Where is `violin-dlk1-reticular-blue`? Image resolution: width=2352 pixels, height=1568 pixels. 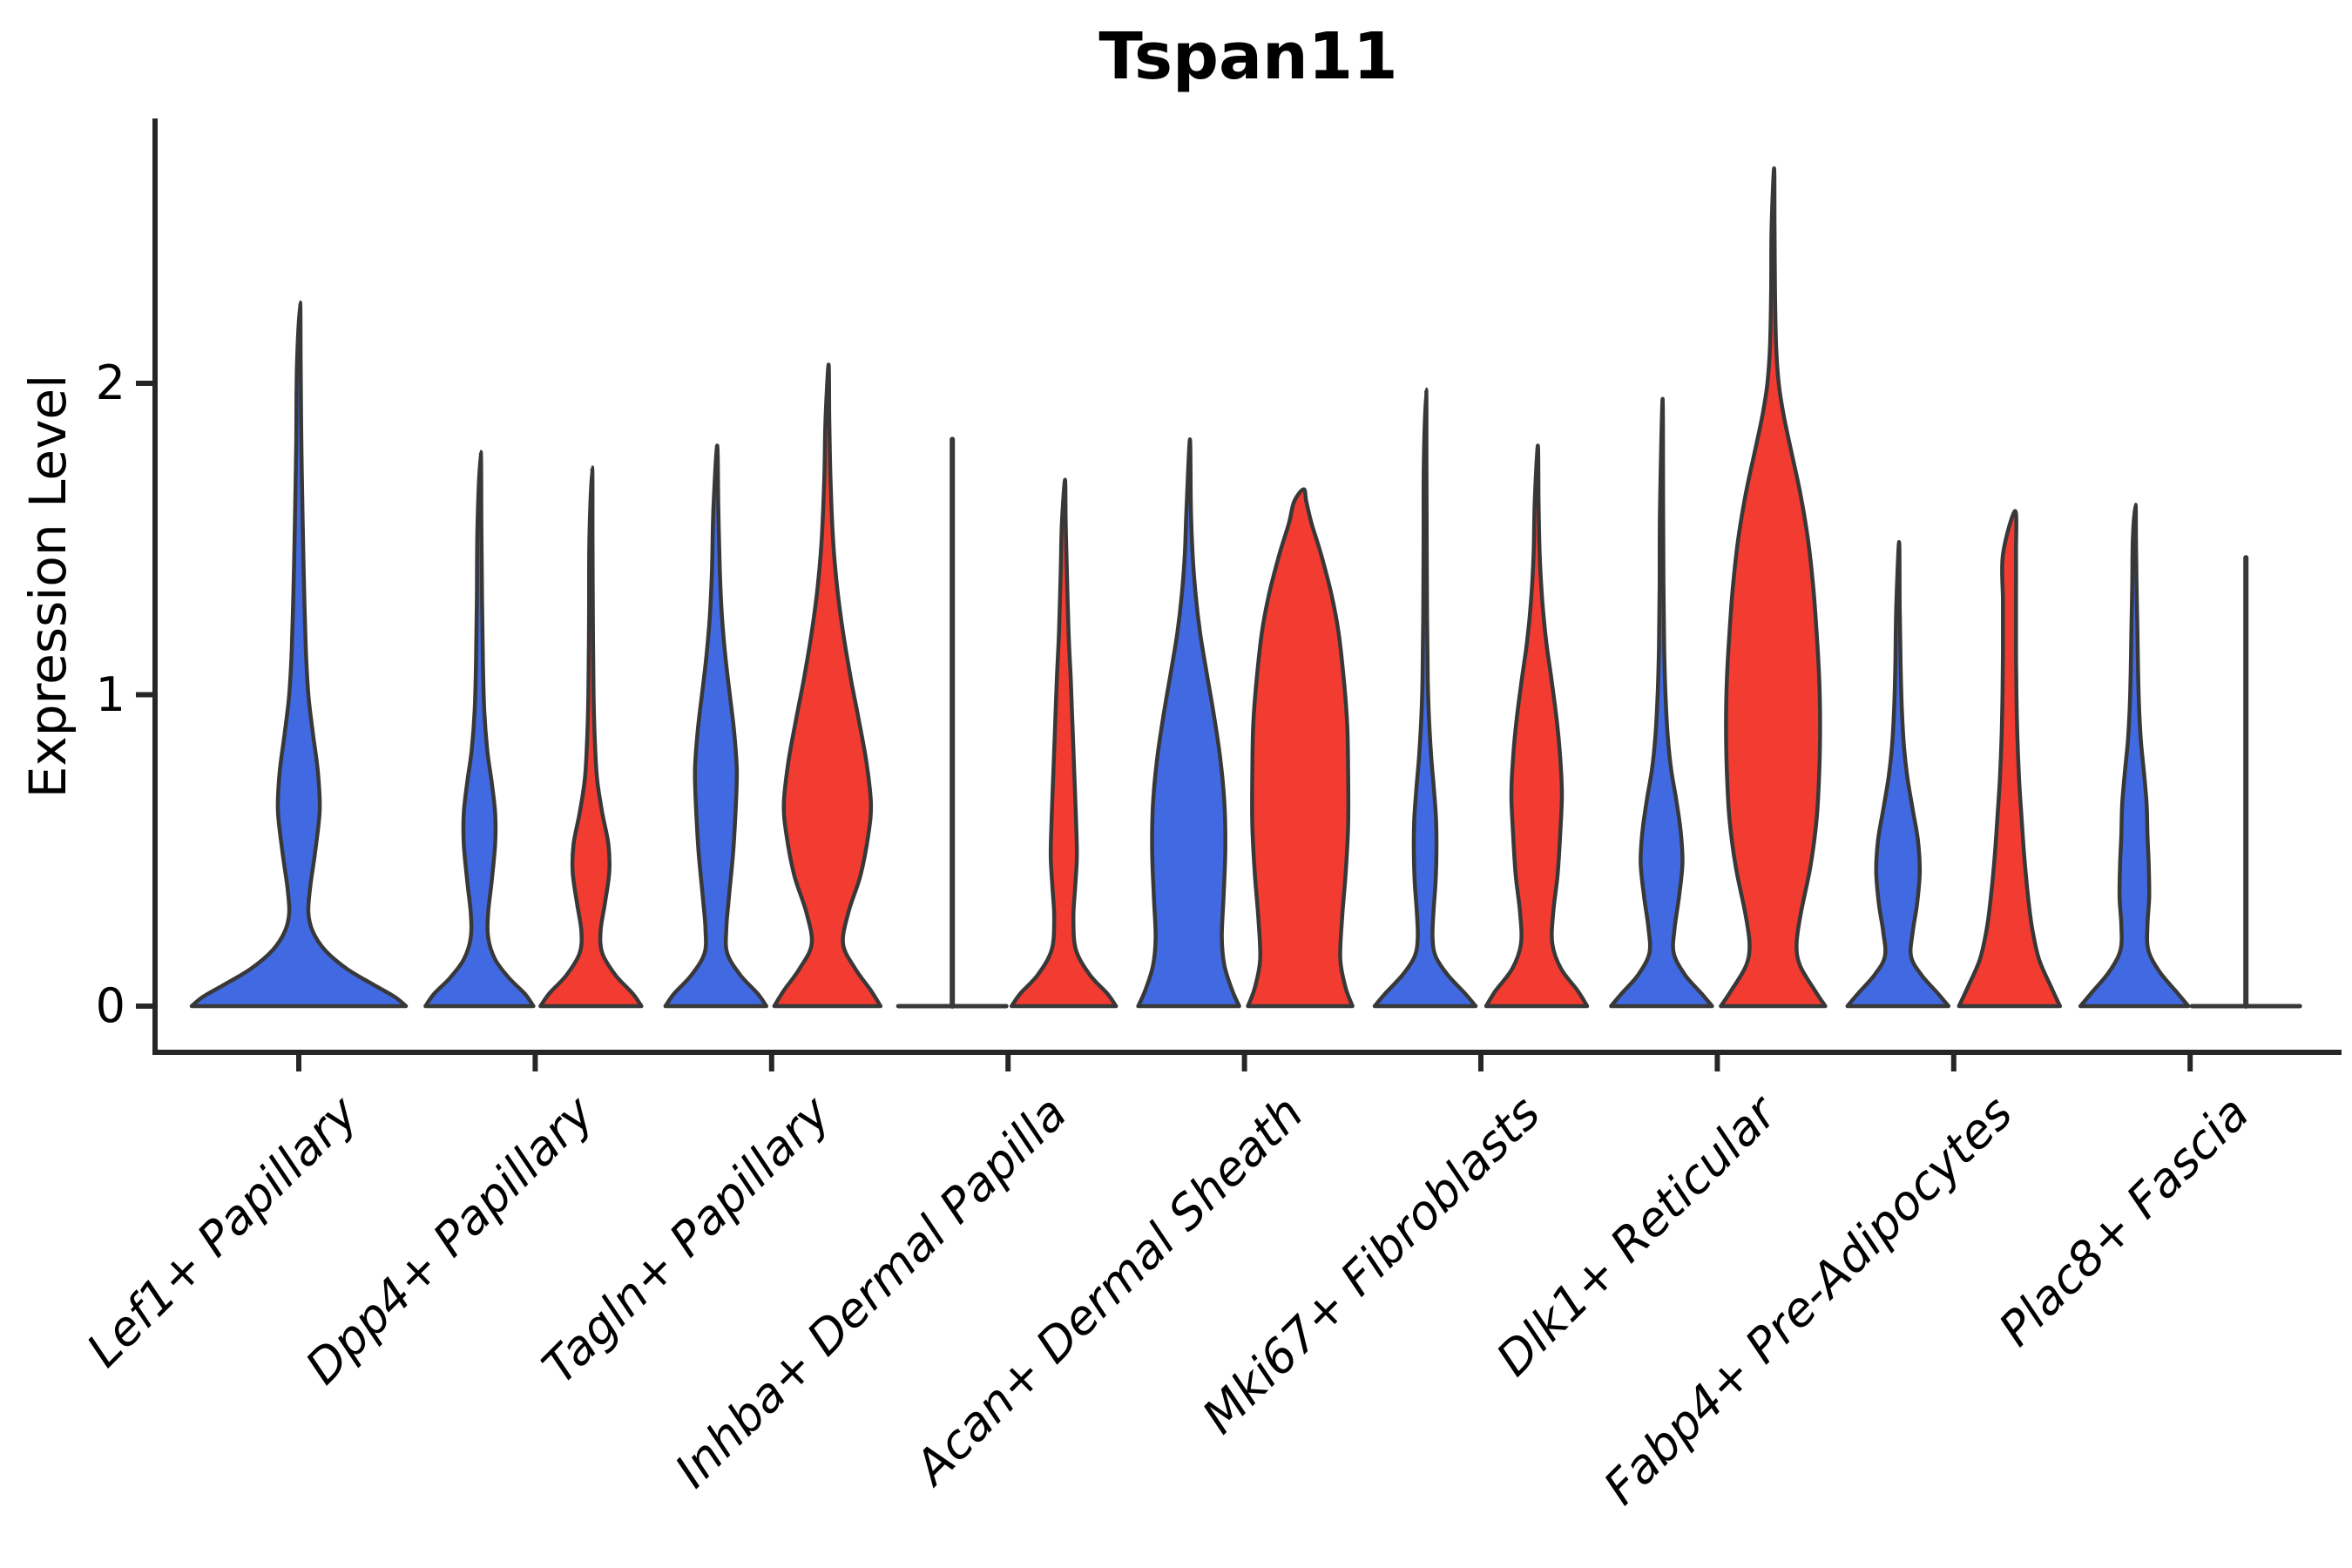 violin-dlk1-reticular-blue is located at coordinates (1661, 702).